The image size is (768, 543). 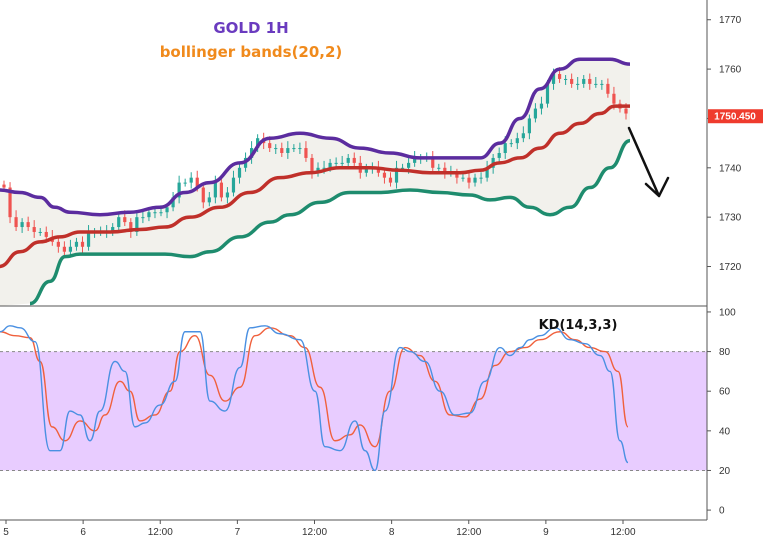 I want to click on time-tick-label: 6, so click(x=83, y=532).